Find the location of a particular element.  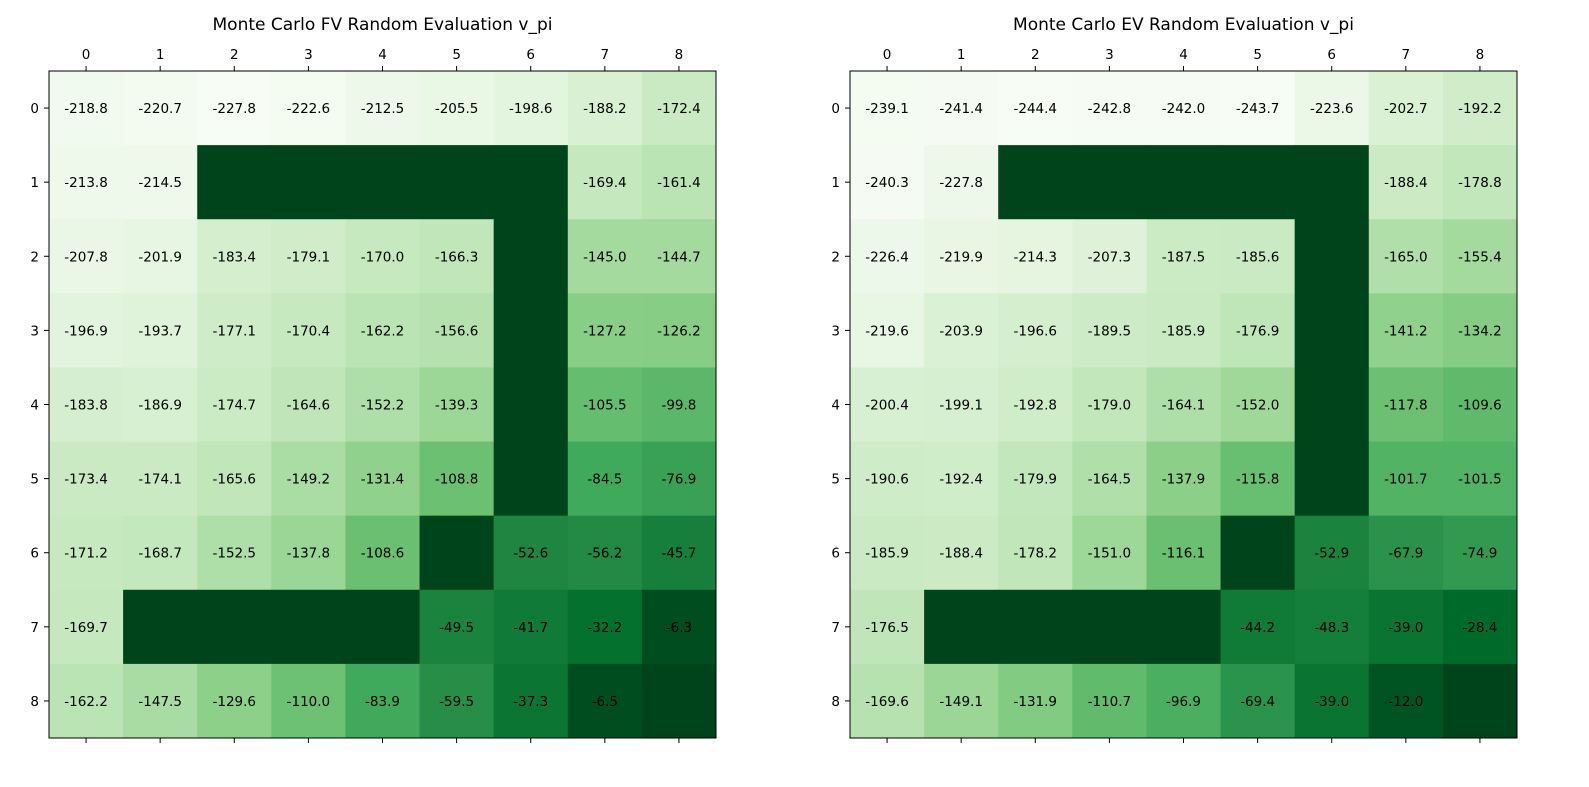

x-tick-label: 7 is located at coordinates (605, 55).